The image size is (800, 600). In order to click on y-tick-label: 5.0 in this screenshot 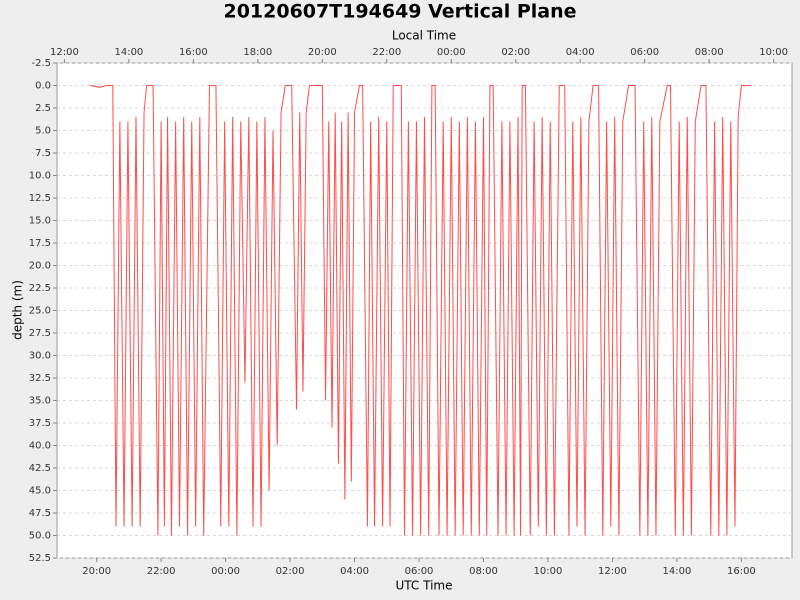, I will do `click(43, 131)`.